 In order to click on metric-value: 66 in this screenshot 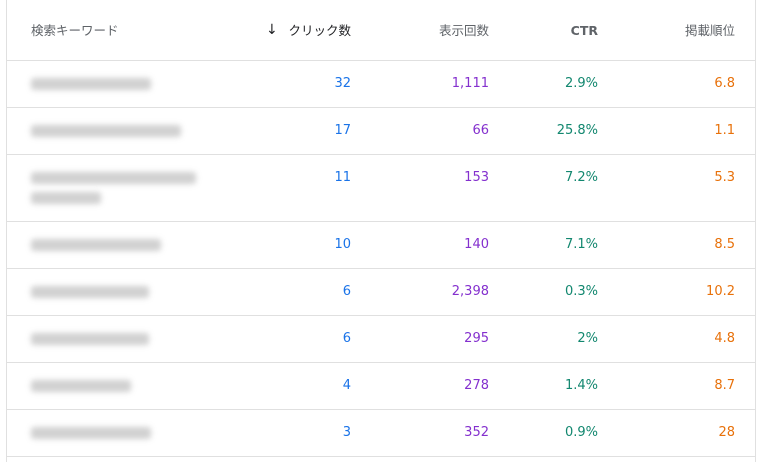, I will do `click(480, 130)`.